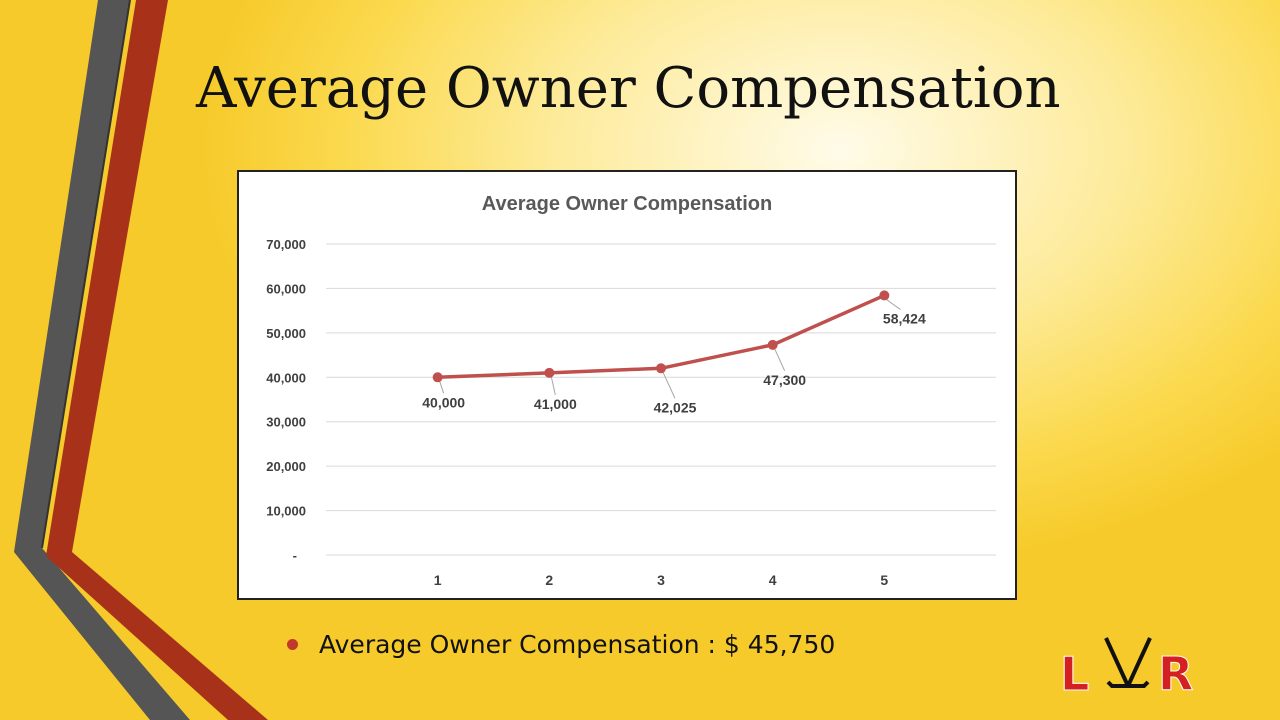 Image resolution: width=1280 pixels, height=720 pixels. I want to click on lvr-logo: L R, so click(1127, 666).